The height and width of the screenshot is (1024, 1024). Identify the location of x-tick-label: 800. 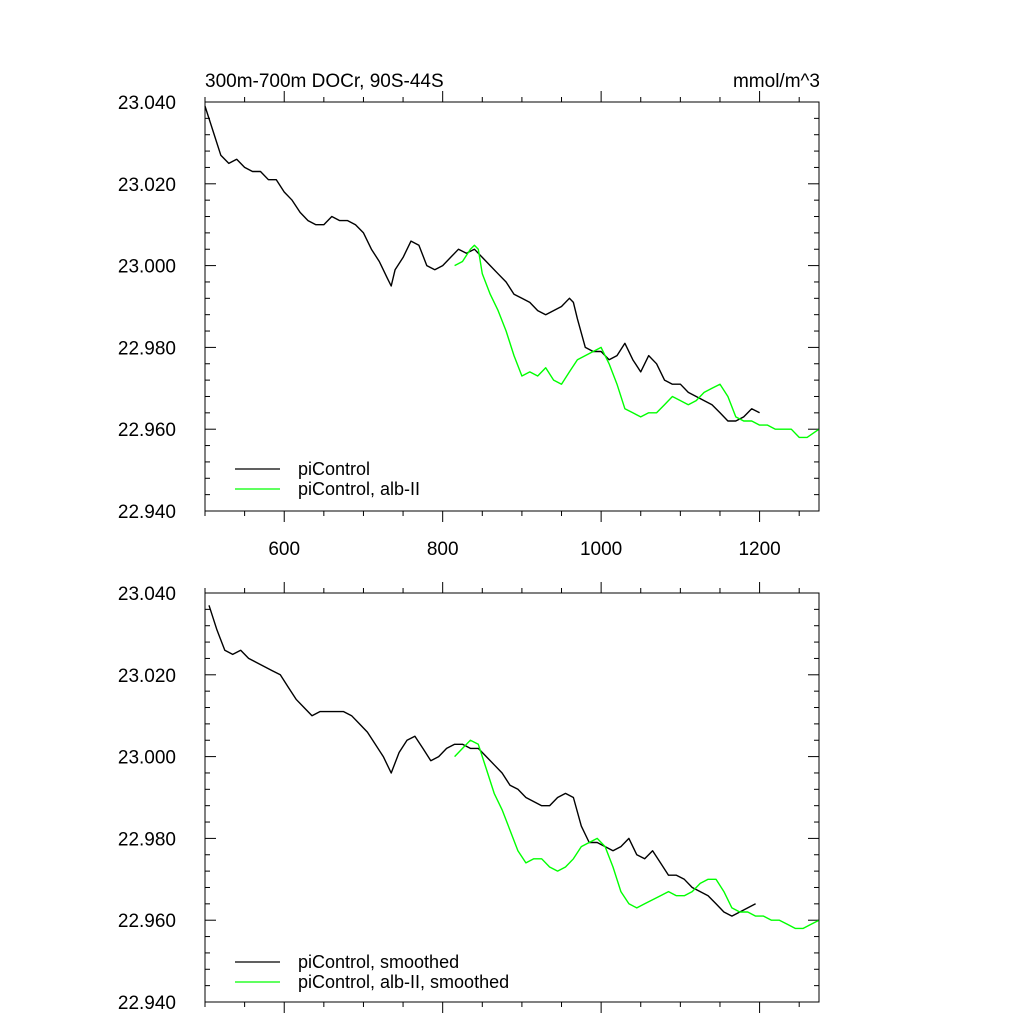
(443, 549).